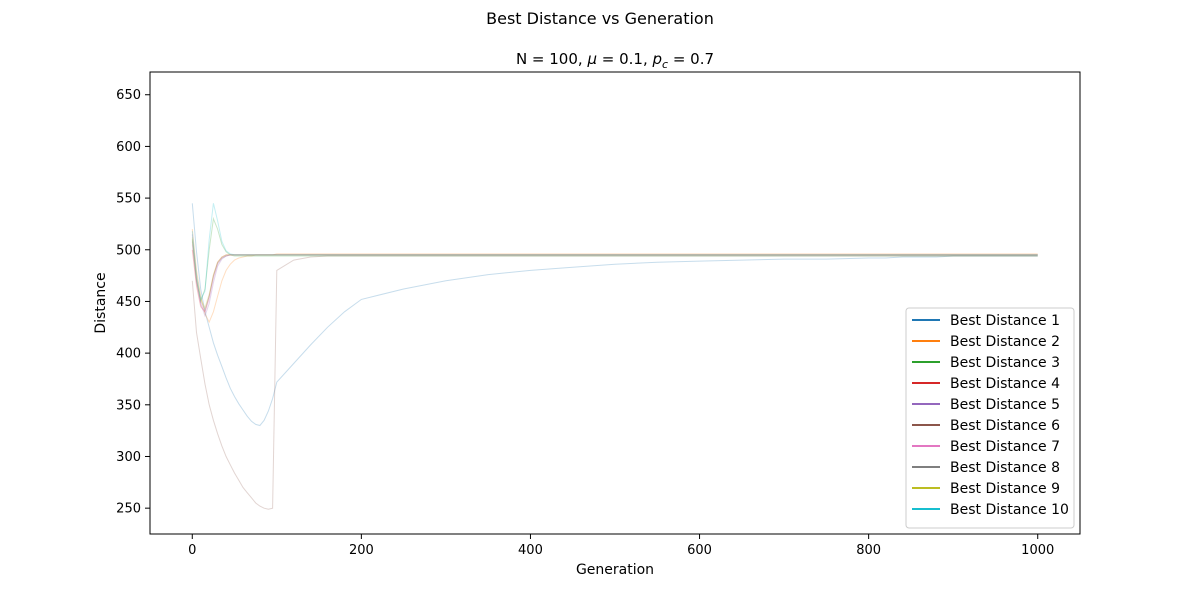 Image resolution: width=1200 pixels, height=600 pixels. What do you see at coordinates (1005, 489) in the screenshot?
I see `legend-label-9: Best Distance 9` at bounding box center [1005, 489].